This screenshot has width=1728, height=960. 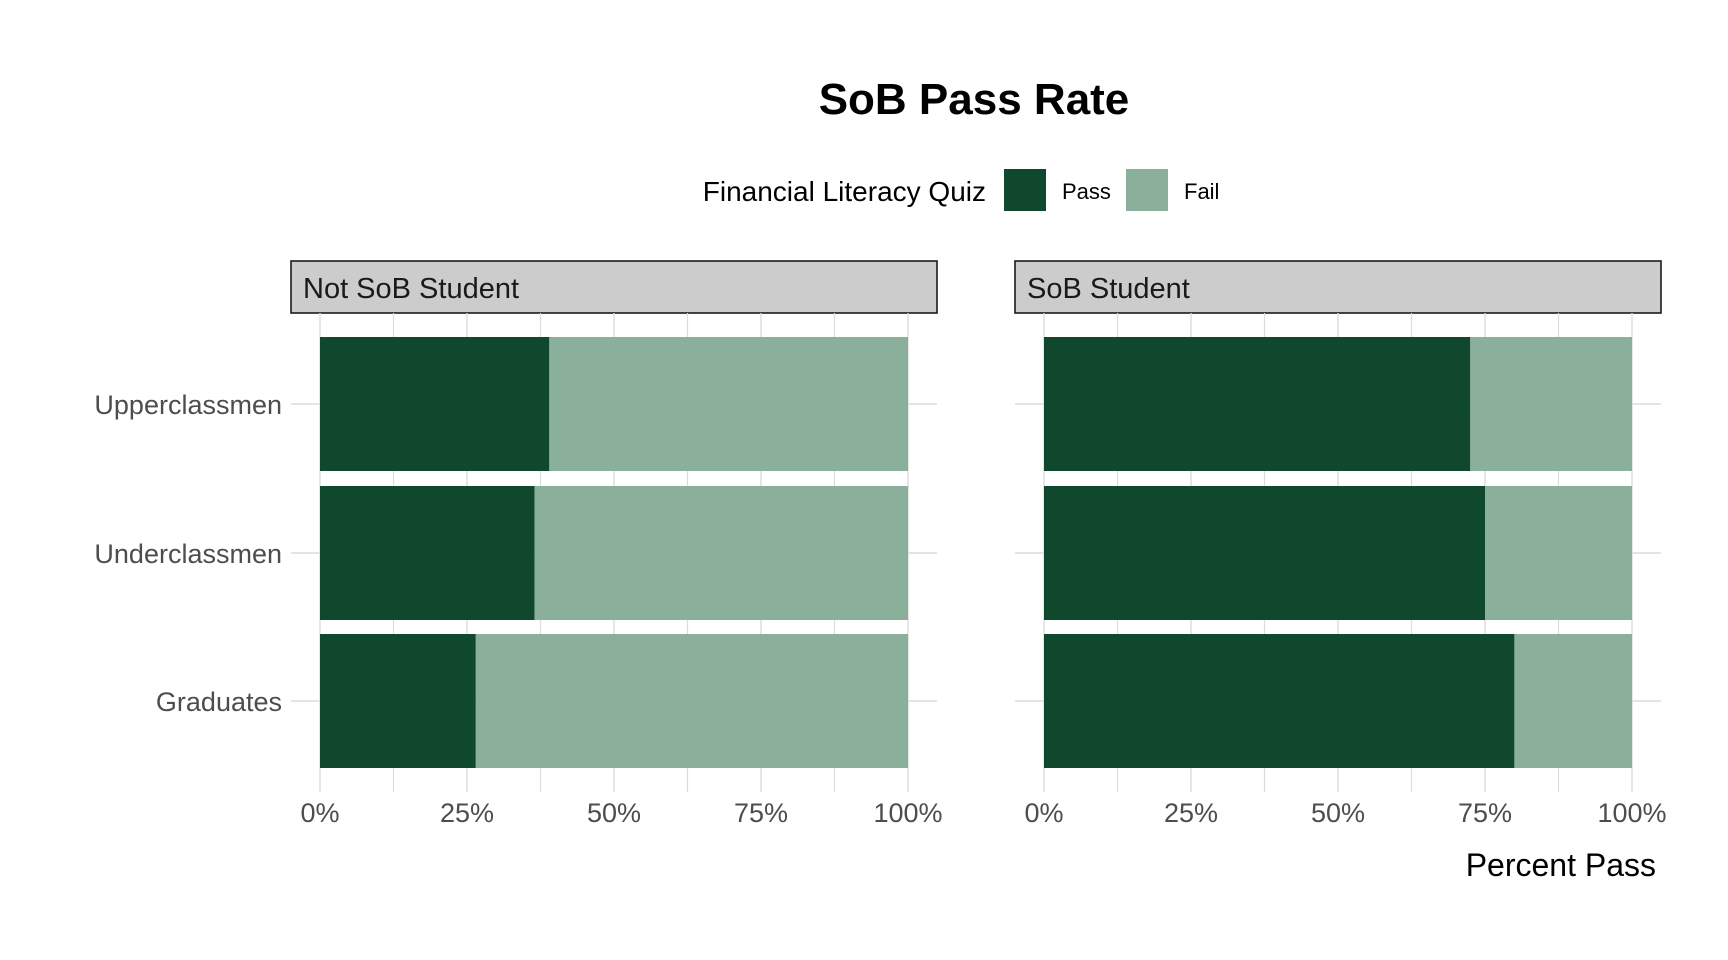 What do you see at coordinates (1025, 190) in the screenshot?
I see `legend-swatch-pass` at bounding box center [1025, 190].